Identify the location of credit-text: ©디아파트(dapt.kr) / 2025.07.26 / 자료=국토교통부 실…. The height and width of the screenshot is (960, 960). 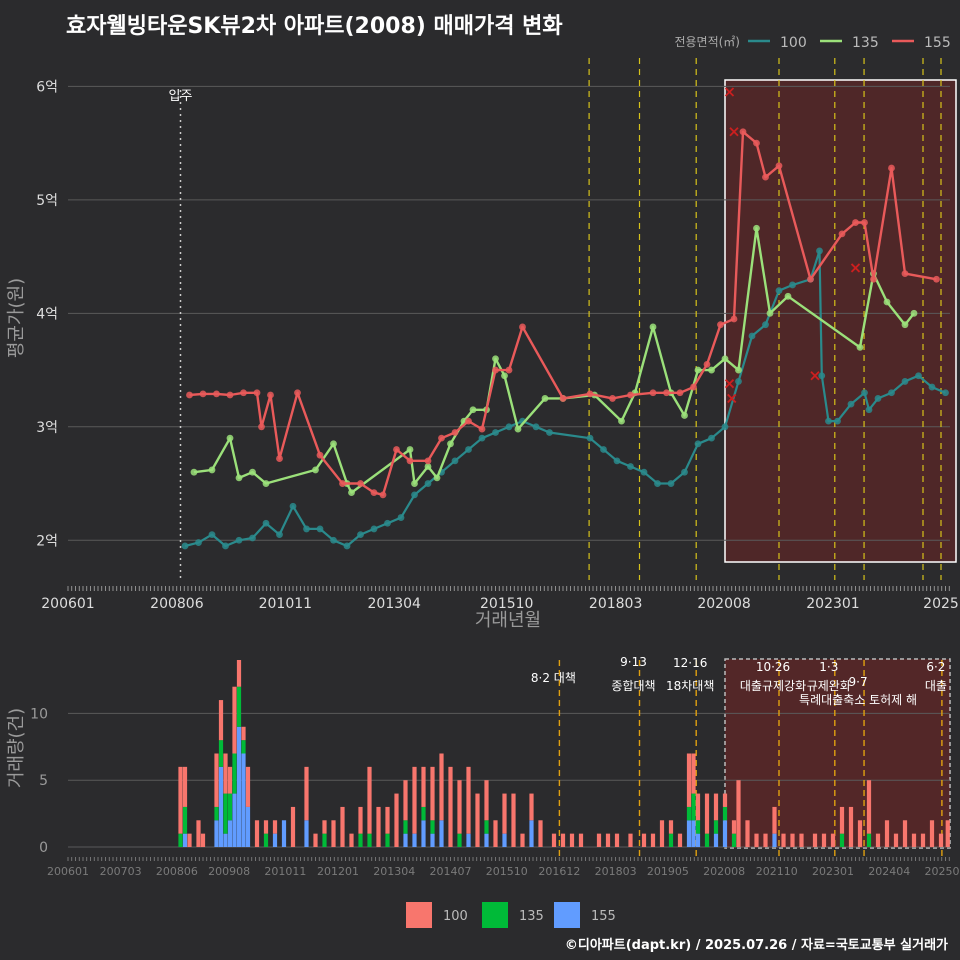
(756, 945).